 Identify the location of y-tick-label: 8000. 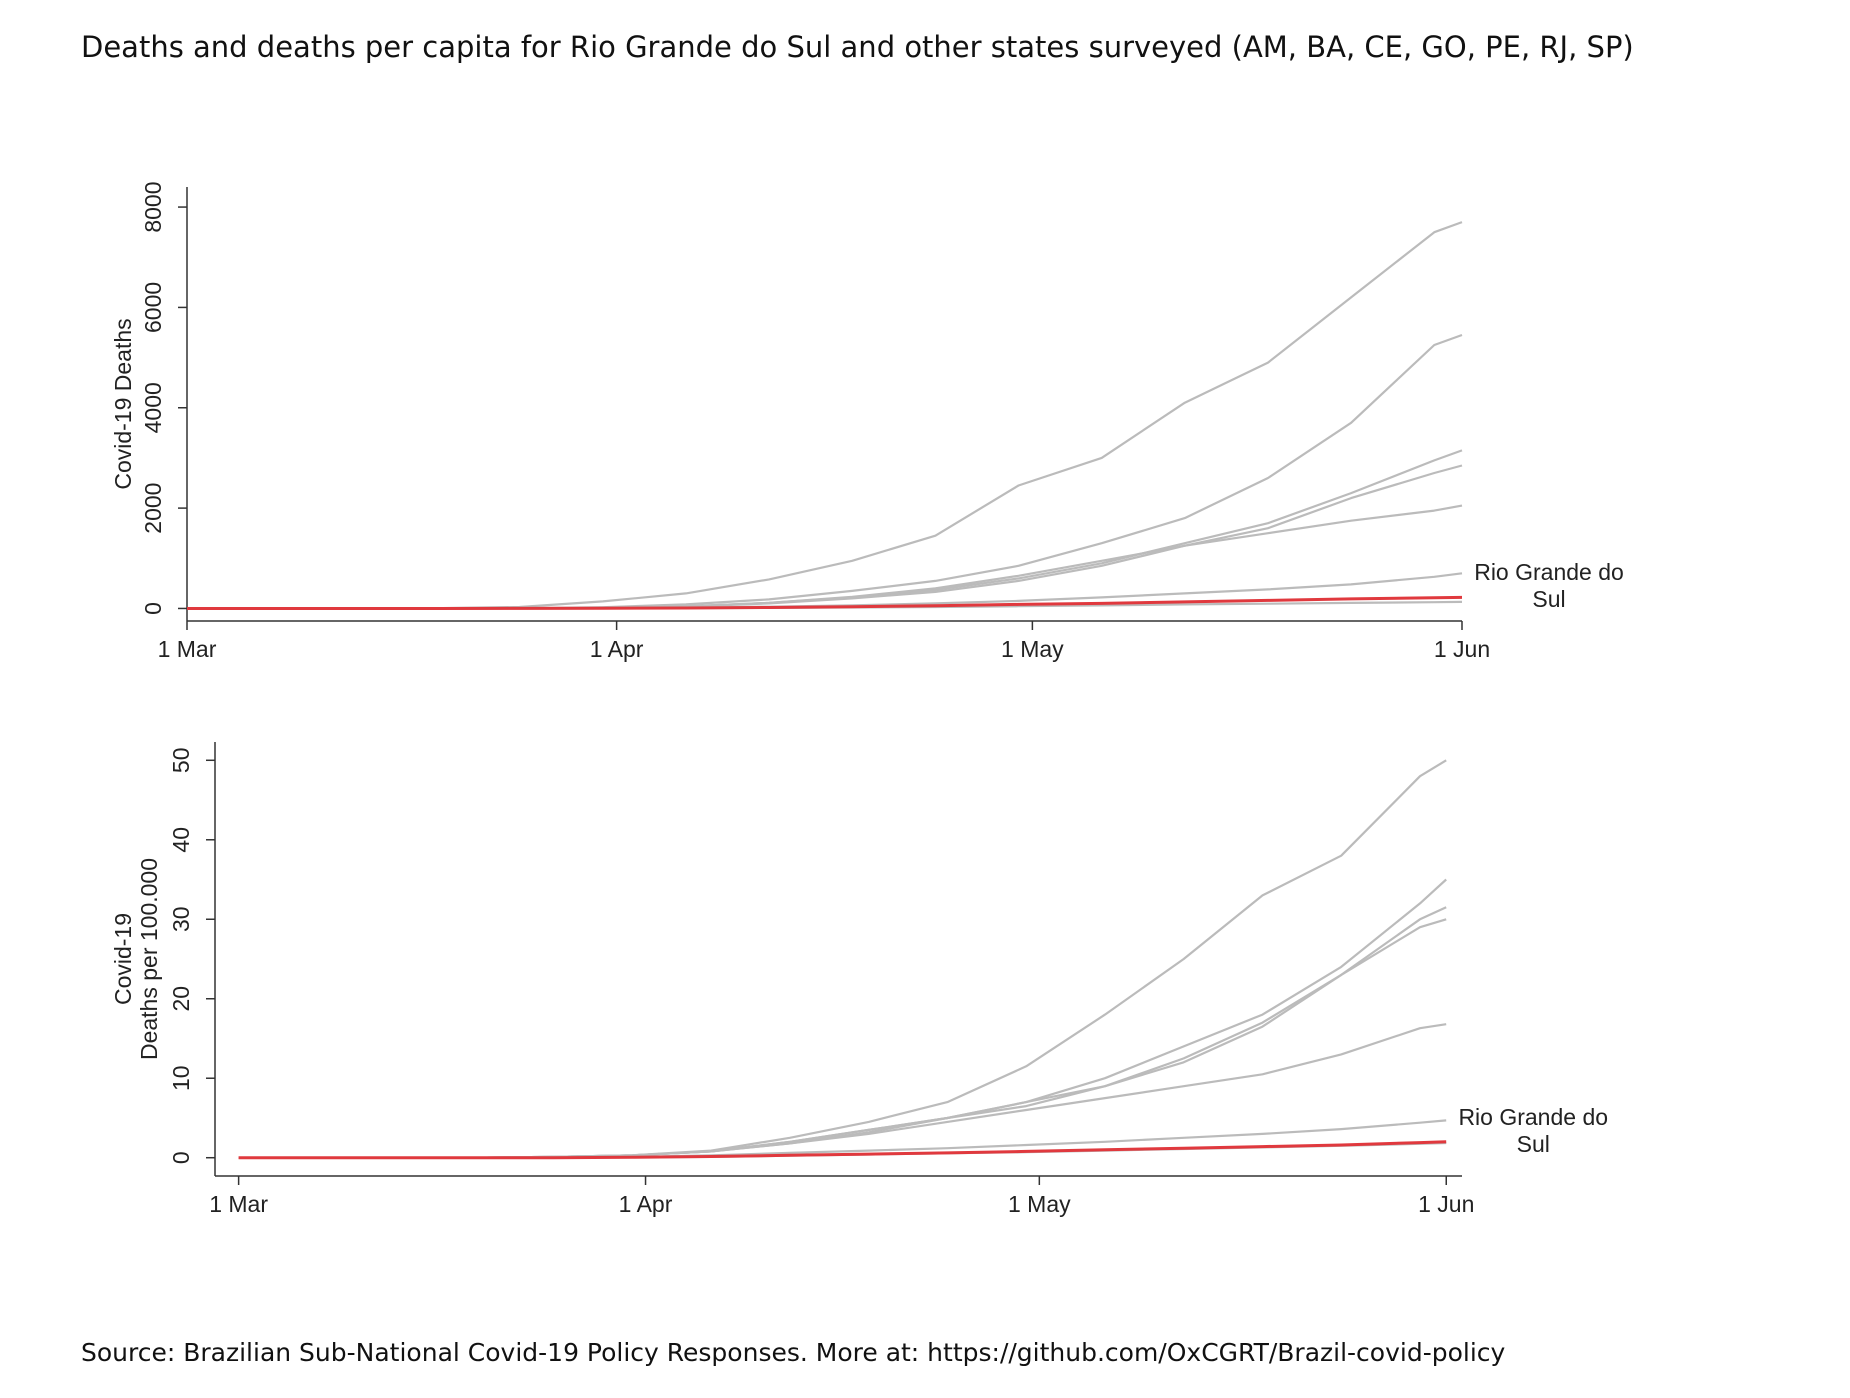
(153, 206).